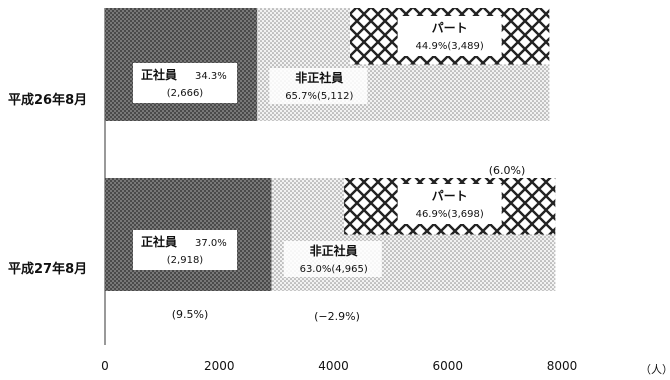 The width and height of the screenshot is (670, 380). I want to click on label-part-pctcount-1: 46.9%(3,698), so click(450, 214).